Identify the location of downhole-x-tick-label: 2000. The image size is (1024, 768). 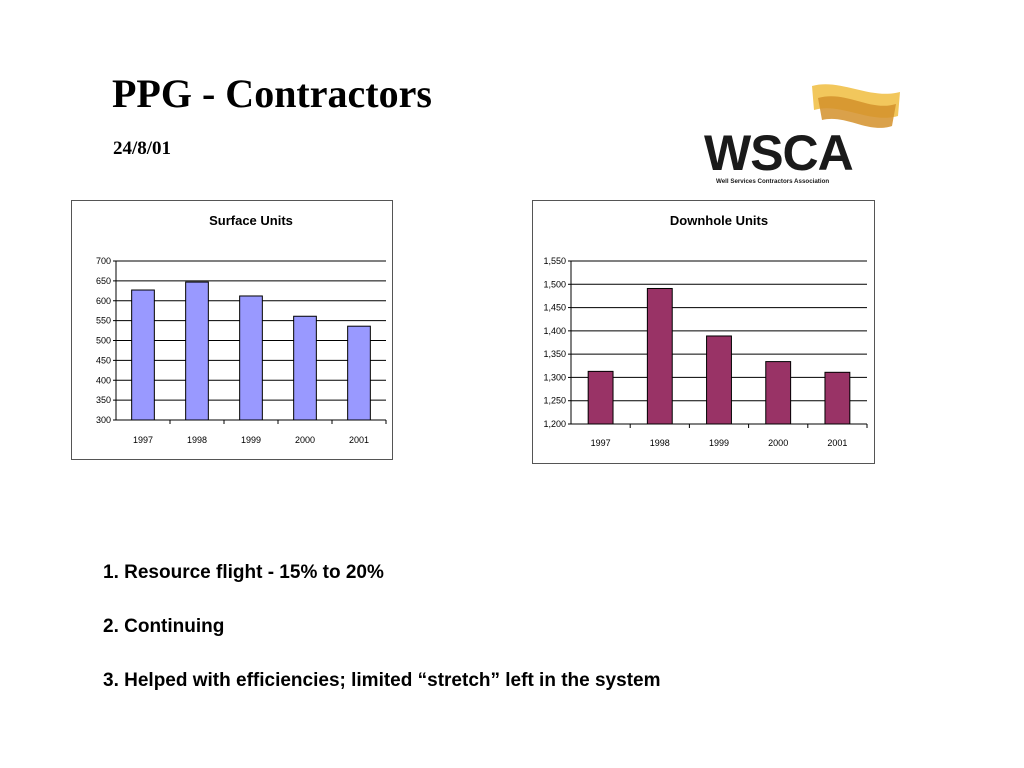
(778, 443).